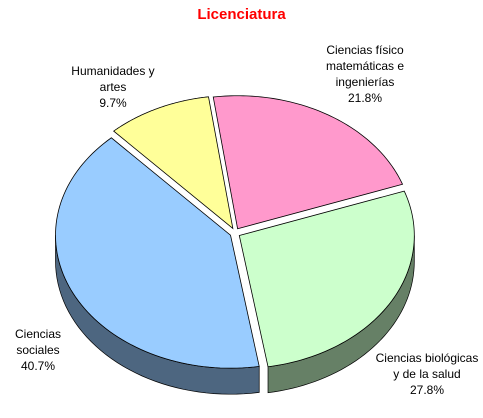  I want to click on category-label: Ciencias biológicas y de la salud, so click(427, 366).